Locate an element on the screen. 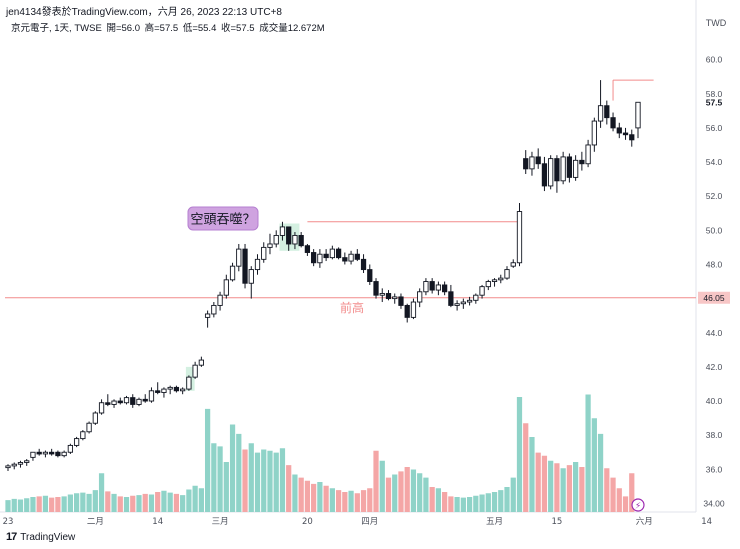  tradingview-logo-icon: 17 is located at coordinates (11, 537).